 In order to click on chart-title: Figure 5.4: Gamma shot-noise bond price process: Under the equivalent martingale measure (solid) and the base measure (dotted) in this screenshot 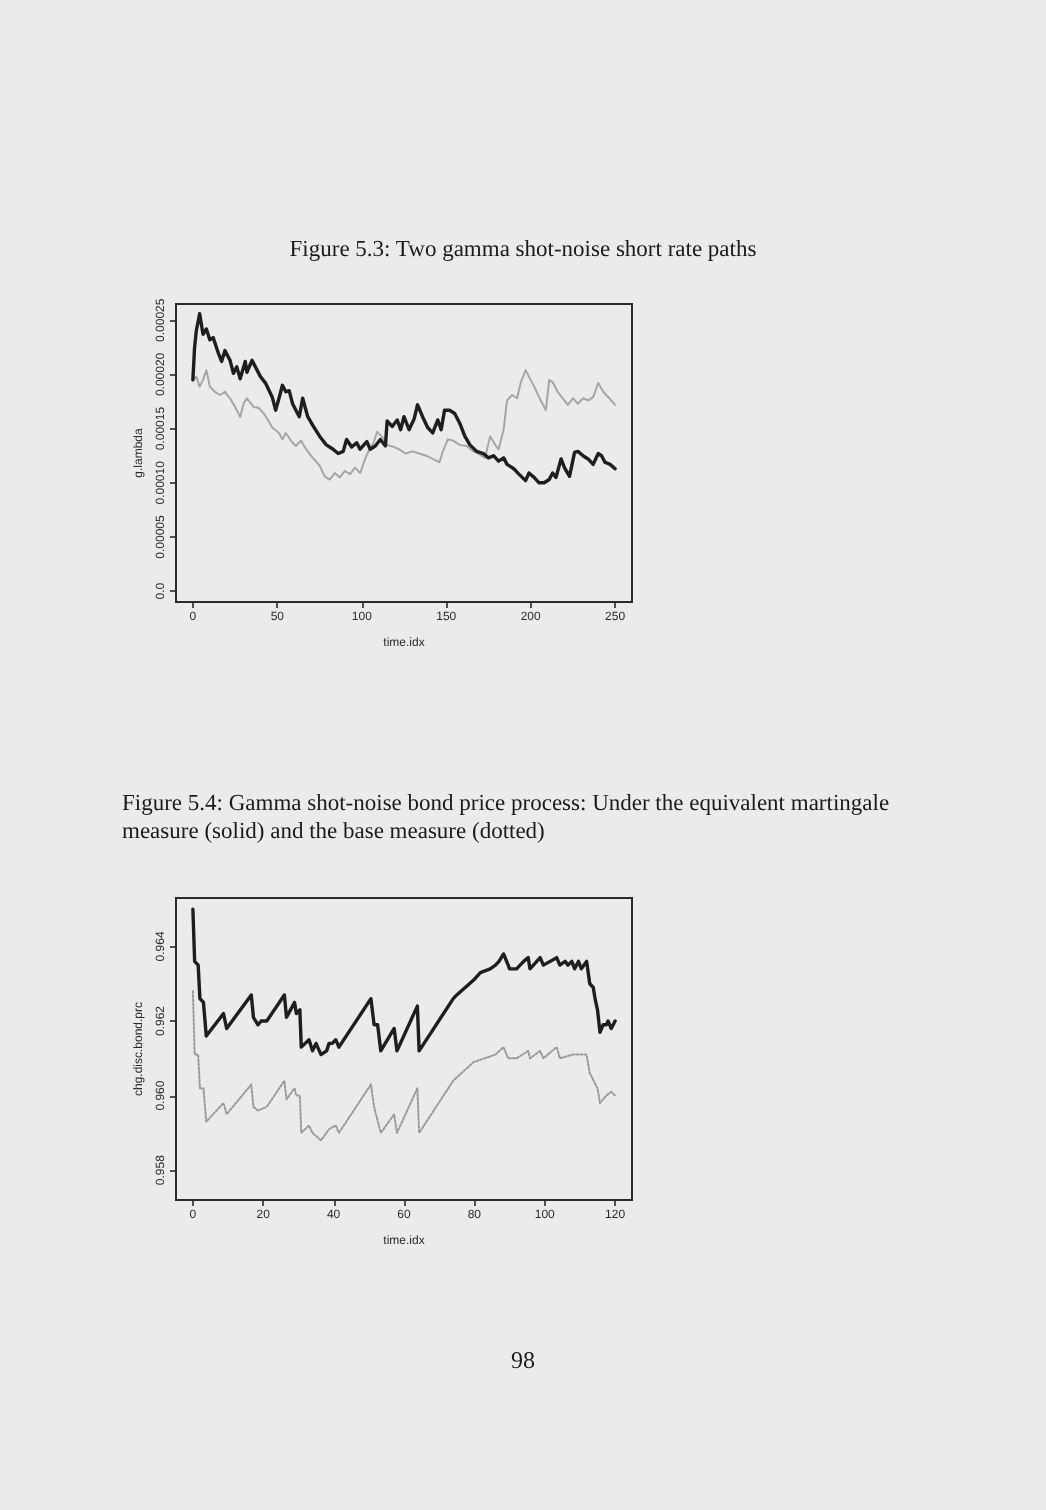, I will do `click(507, 818)`.